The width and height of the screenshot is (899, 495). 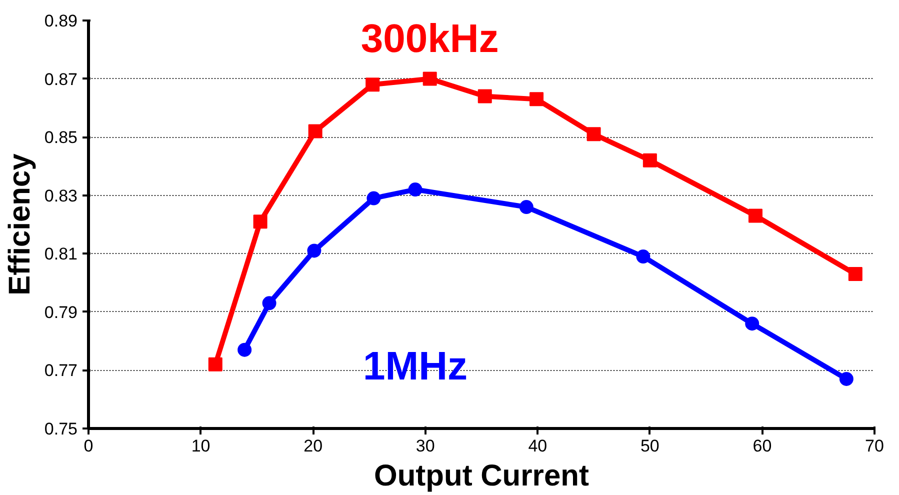 I want to click on x-tick-label: 60, so click(x=762, y=446).